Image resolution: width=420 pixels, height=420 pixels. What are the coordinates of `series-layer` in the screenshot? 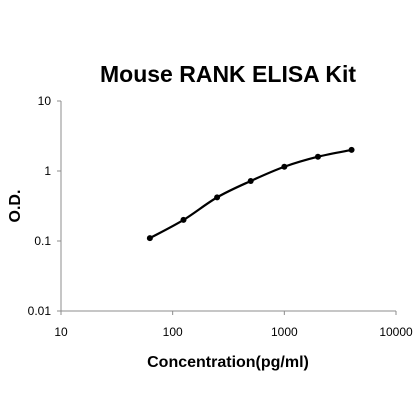 It's located at (250, 194).